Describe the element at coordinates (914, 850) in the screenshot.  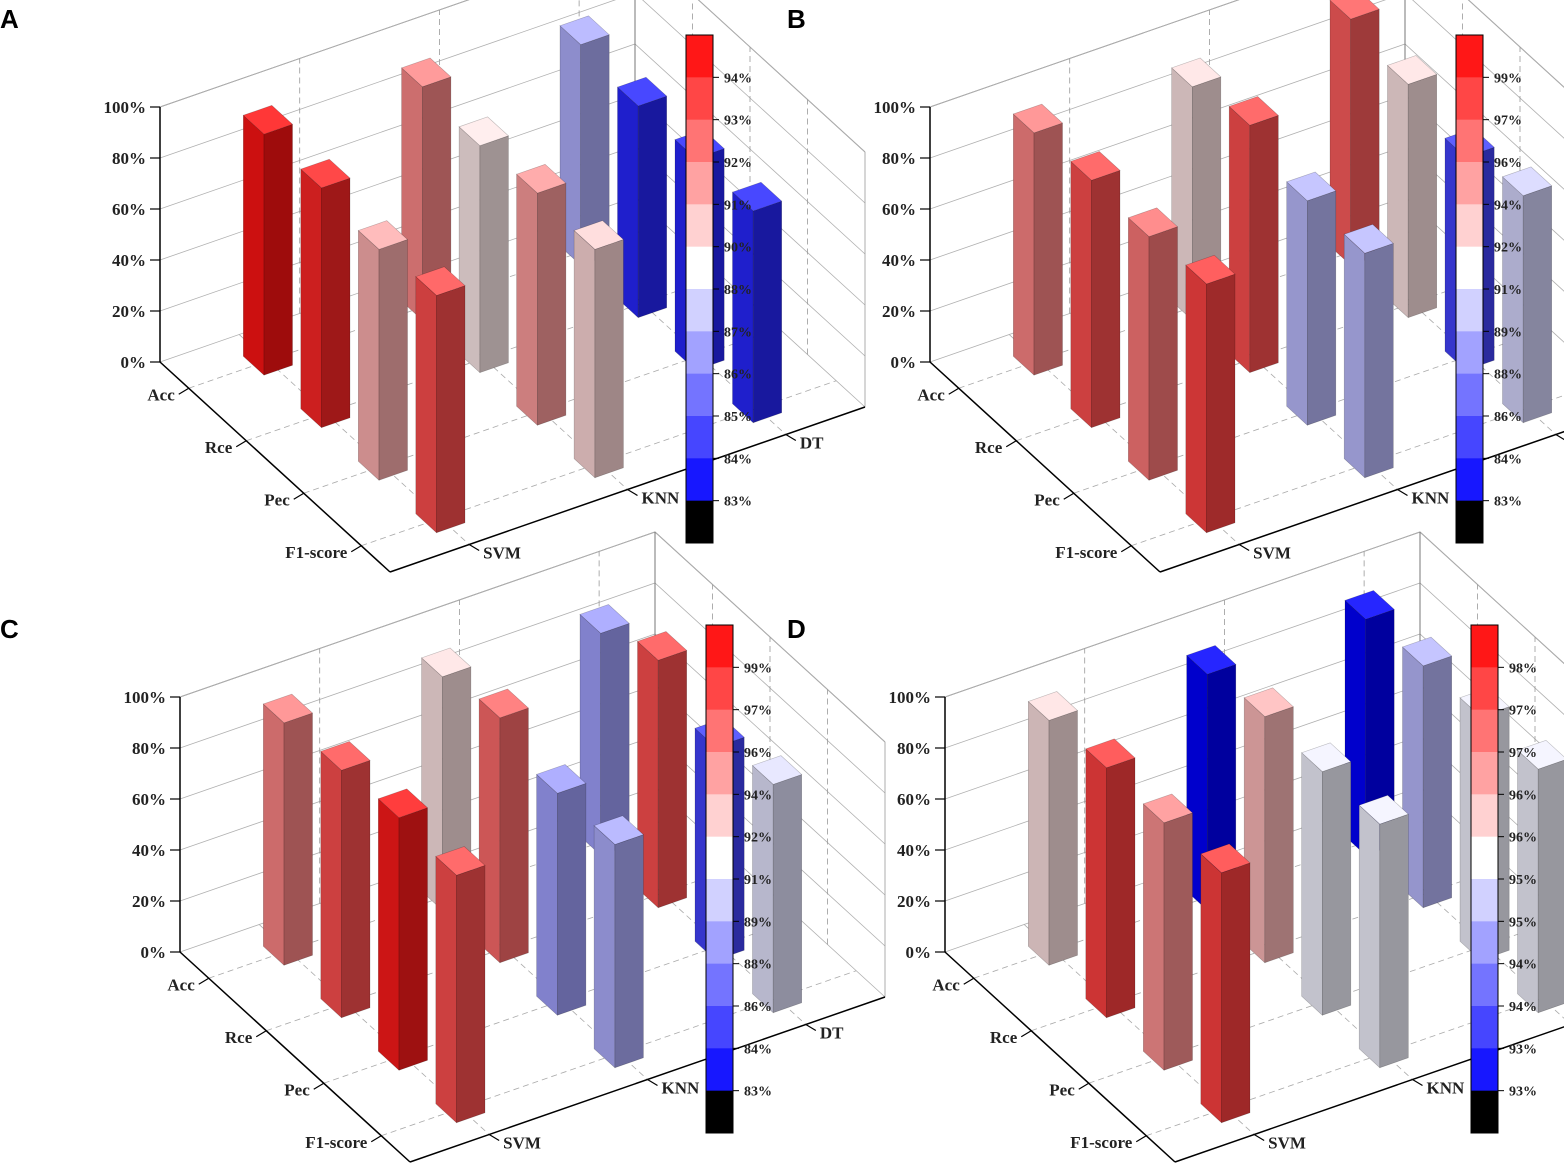
I see `z-tick-label: 40%` at that location.